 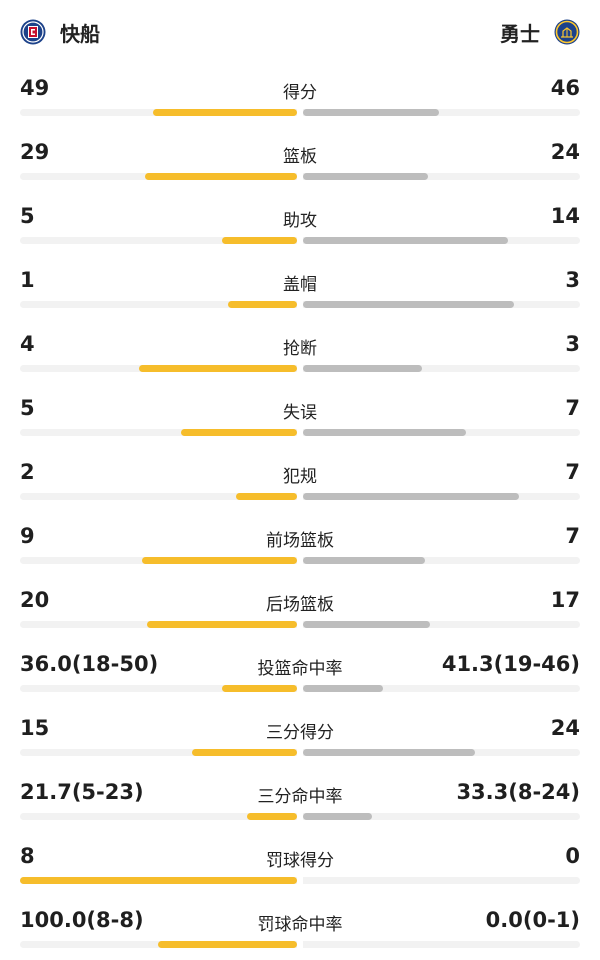 I want to click on home-team-name: 快船, so click(x=80, y=33).